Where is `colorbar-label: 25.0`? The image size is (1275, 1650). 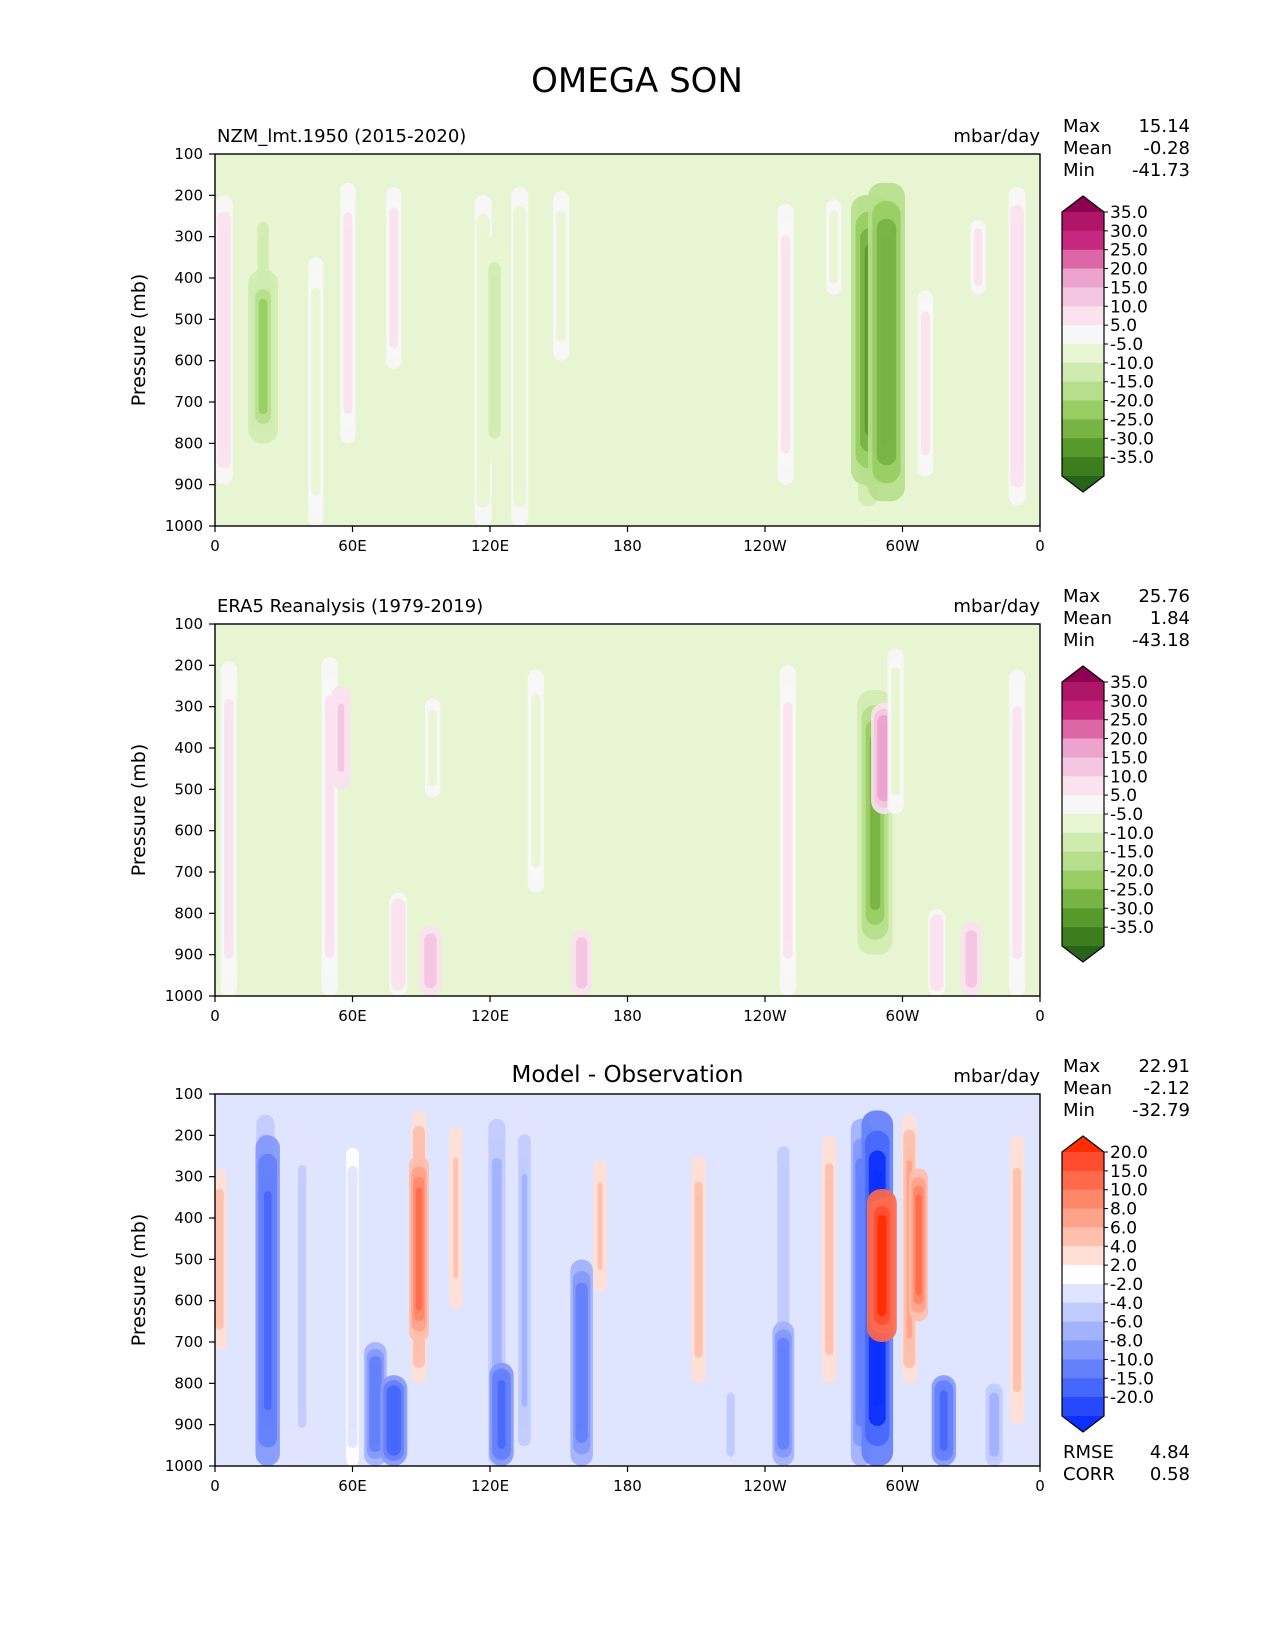
colorbar-label: 25.0 is located at coordinates (1129, 251).